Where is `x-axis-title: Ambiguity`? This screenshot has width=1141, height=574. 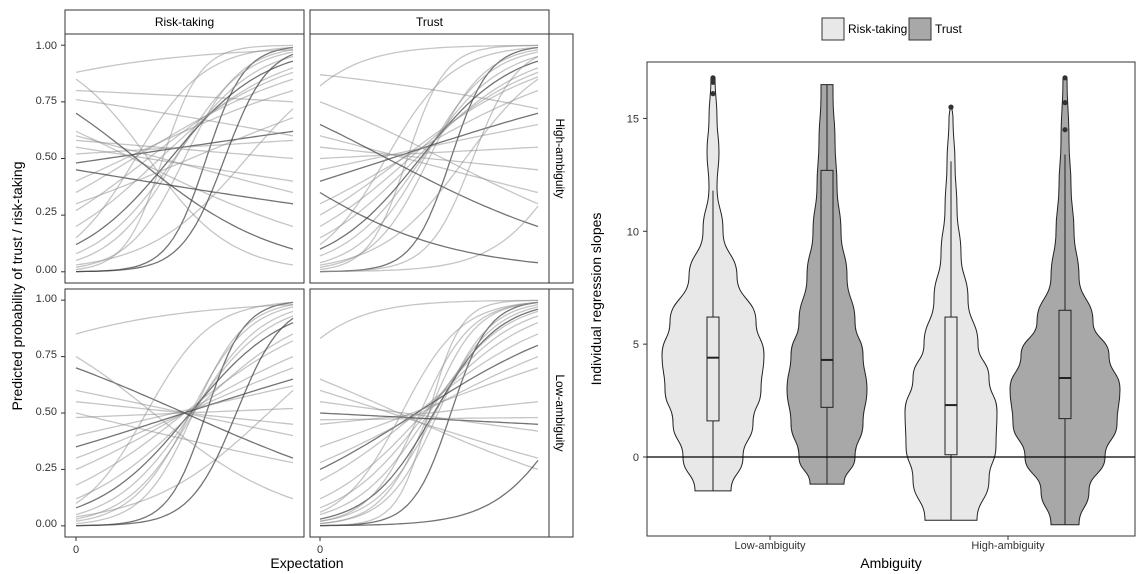 x-axis-title: Ambiguity is located at coordinates (890, 563).